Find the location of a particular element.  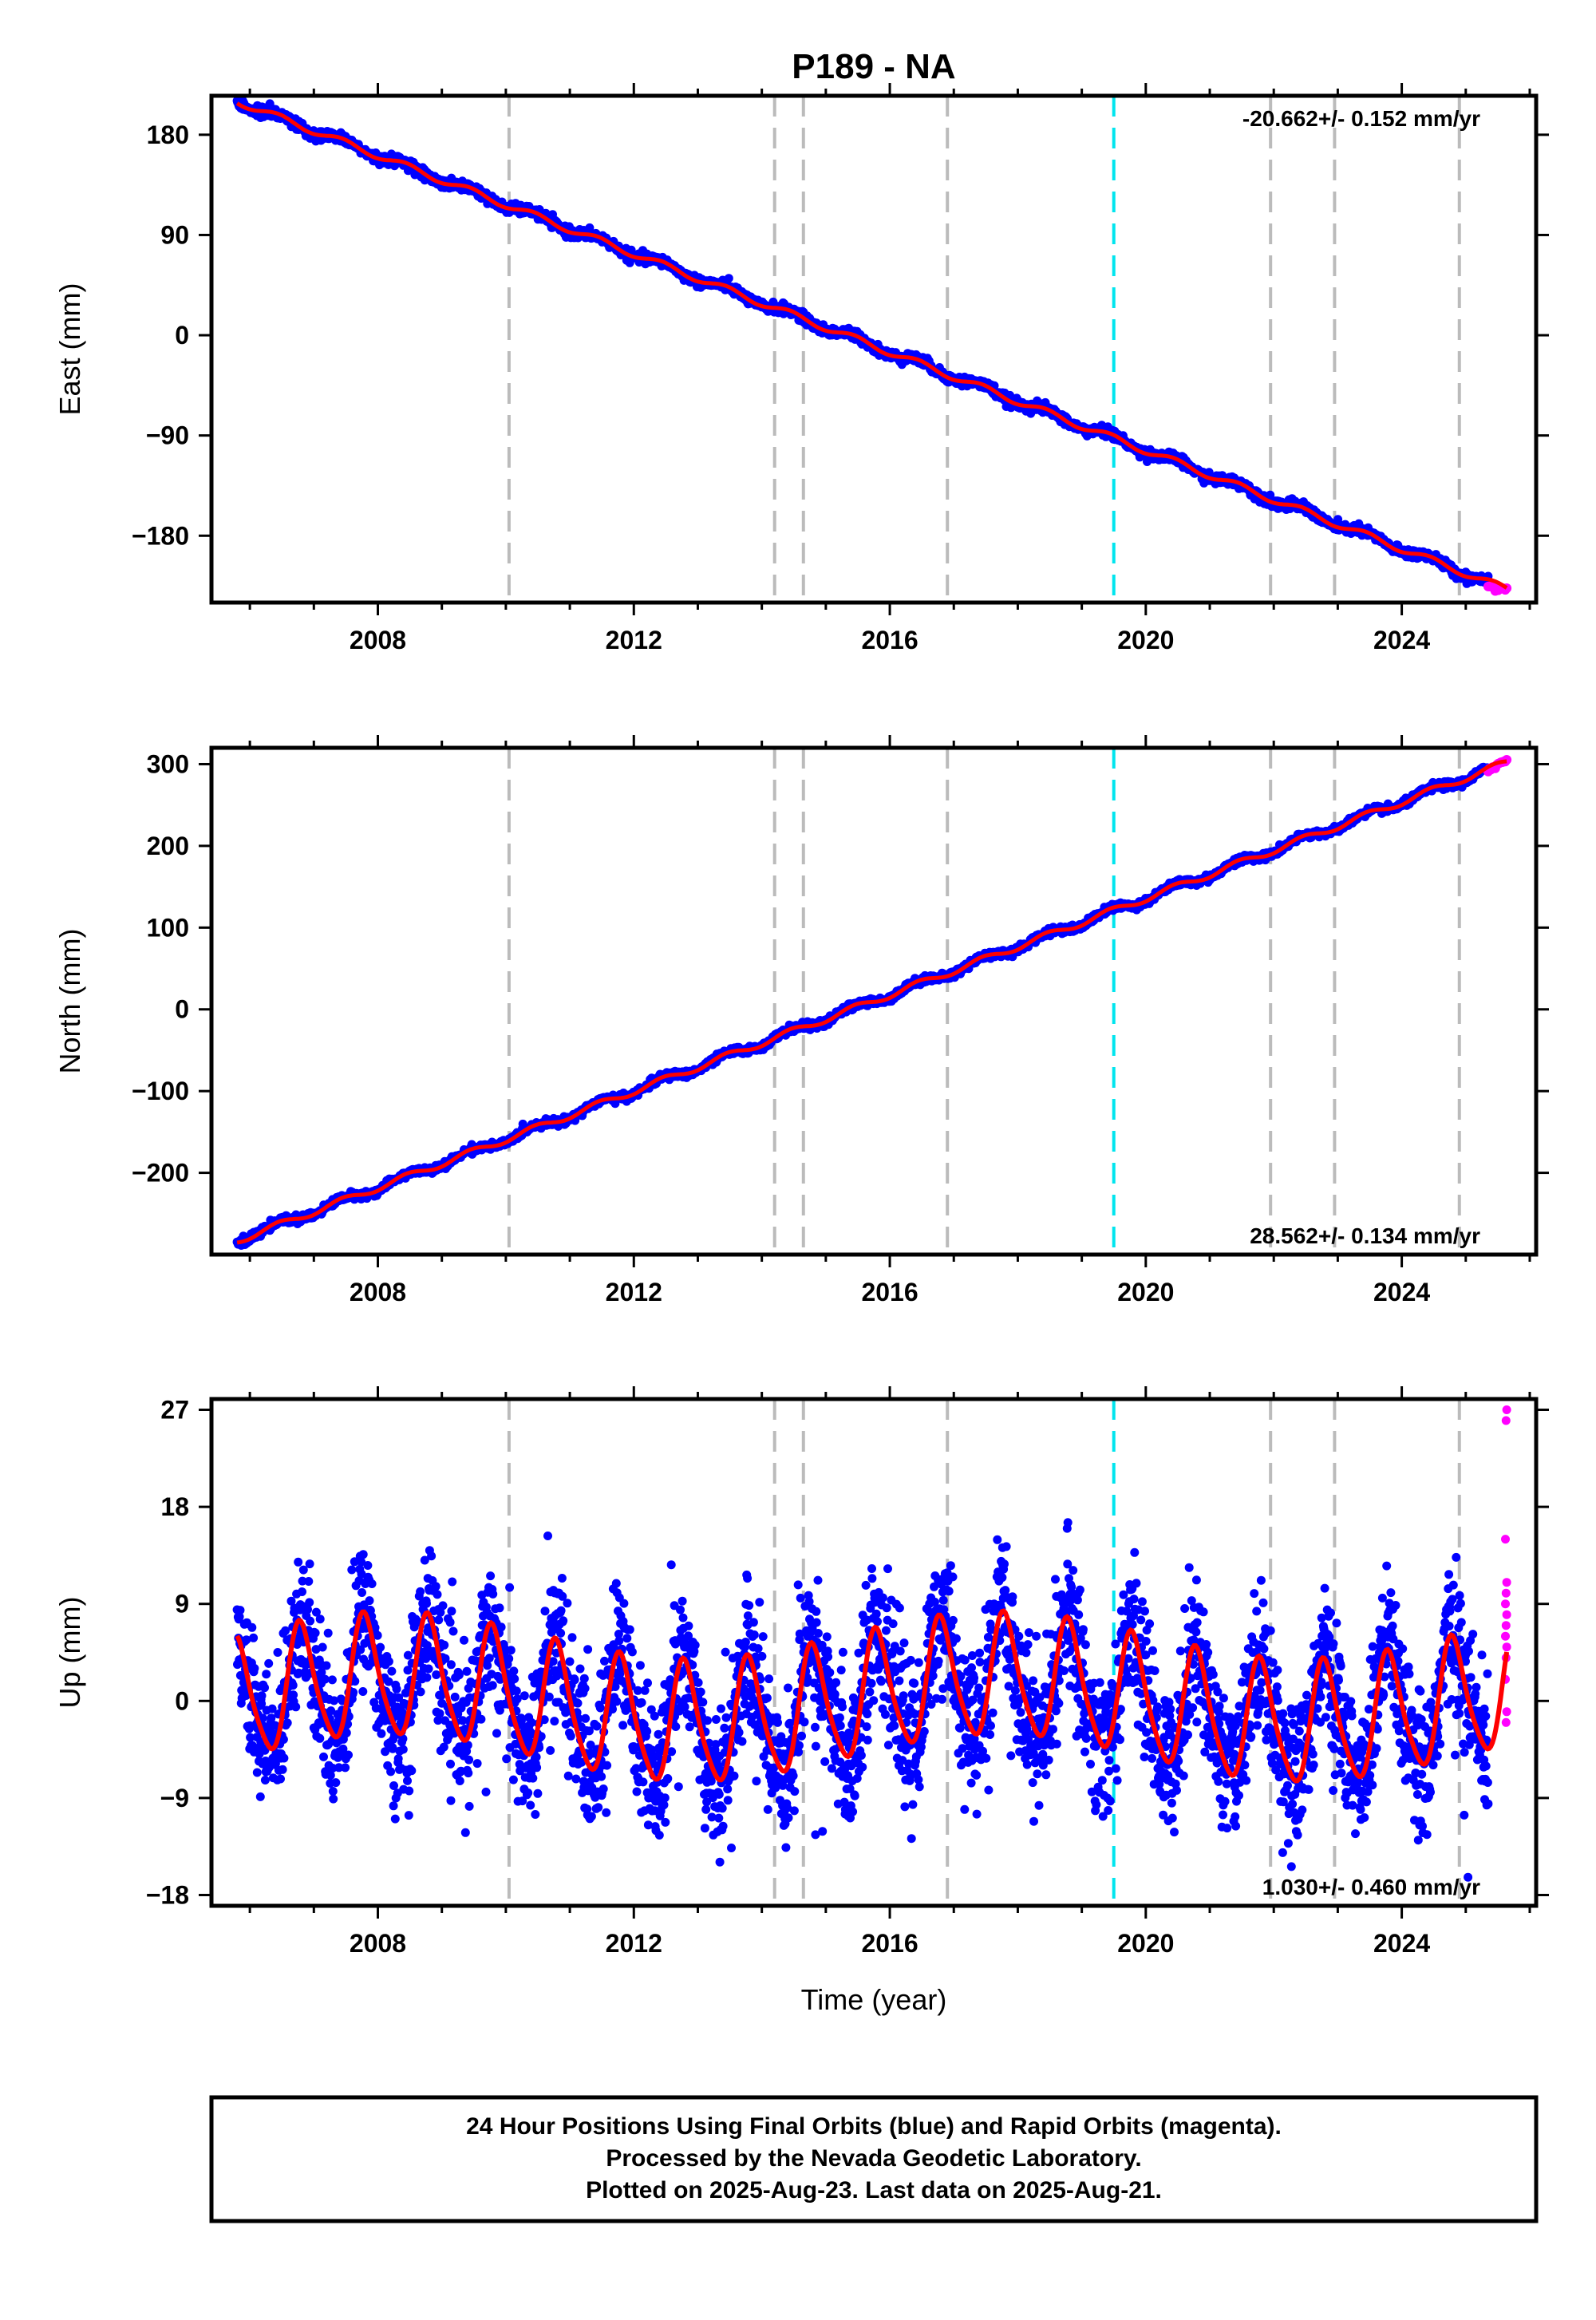

y-tick-label: 100 is located at coordinates (168, 928).